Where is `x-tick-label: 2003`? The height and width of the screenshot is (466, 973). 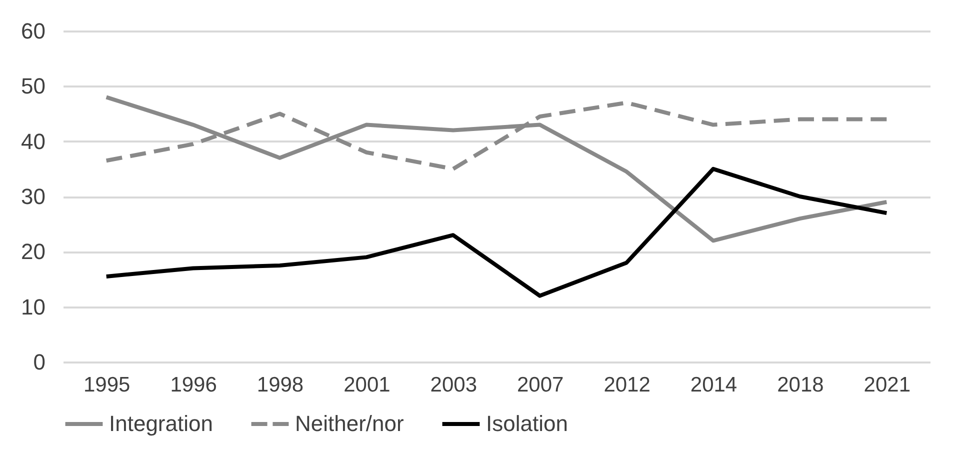 x-tick-label: 2003 is located at coordinates (454, 385).